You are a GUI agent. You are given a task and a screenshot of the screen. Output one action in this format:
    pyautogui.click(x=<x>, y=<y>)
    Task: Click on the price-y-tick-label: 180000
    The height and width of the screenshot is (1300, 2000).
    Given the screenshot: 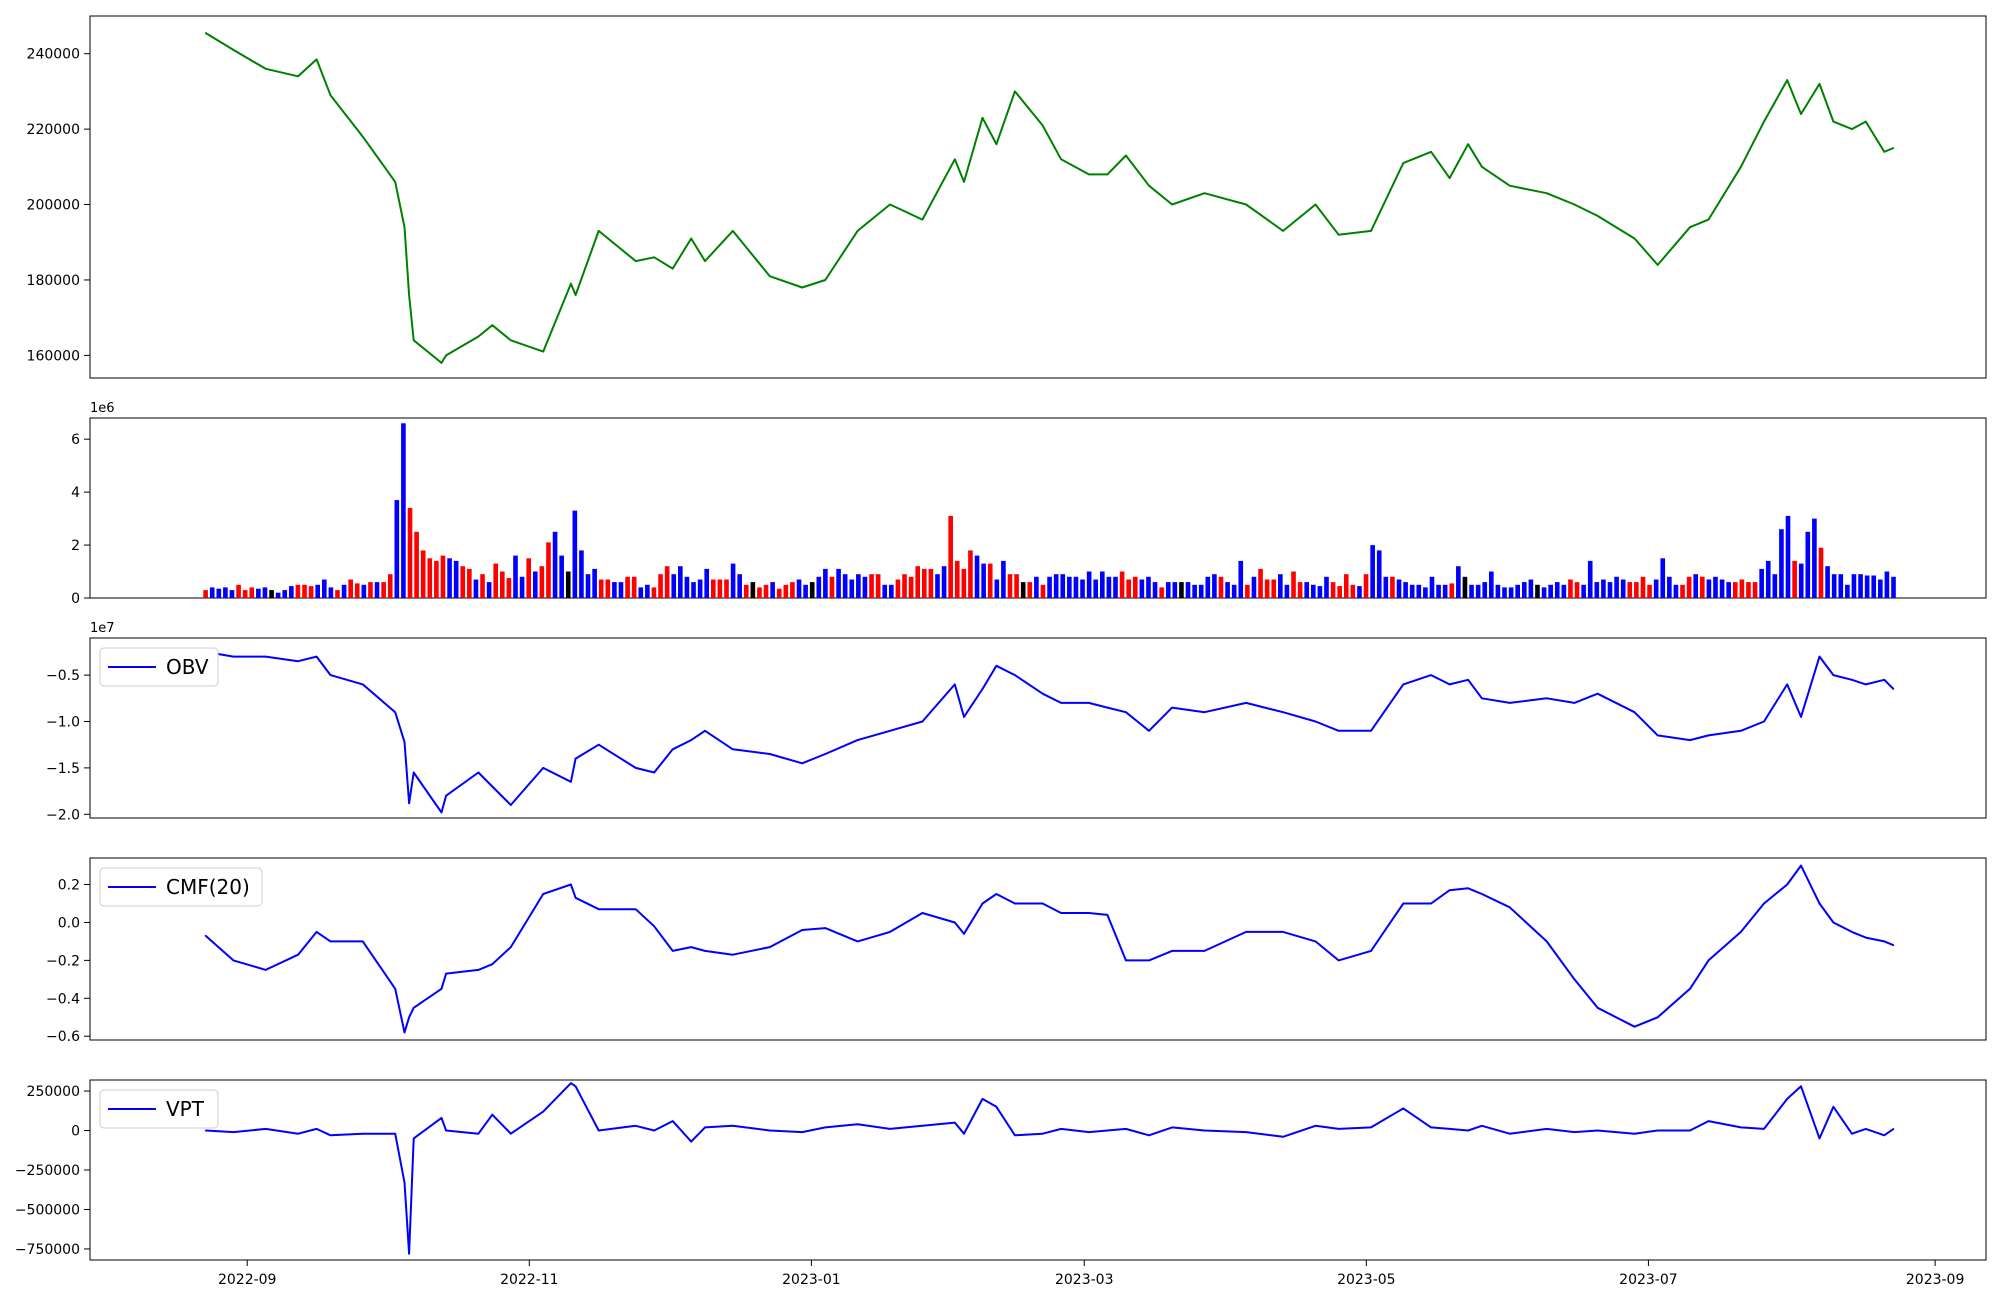 What is the action you would take?
    pyautogui.click(x=53, y=281)
    